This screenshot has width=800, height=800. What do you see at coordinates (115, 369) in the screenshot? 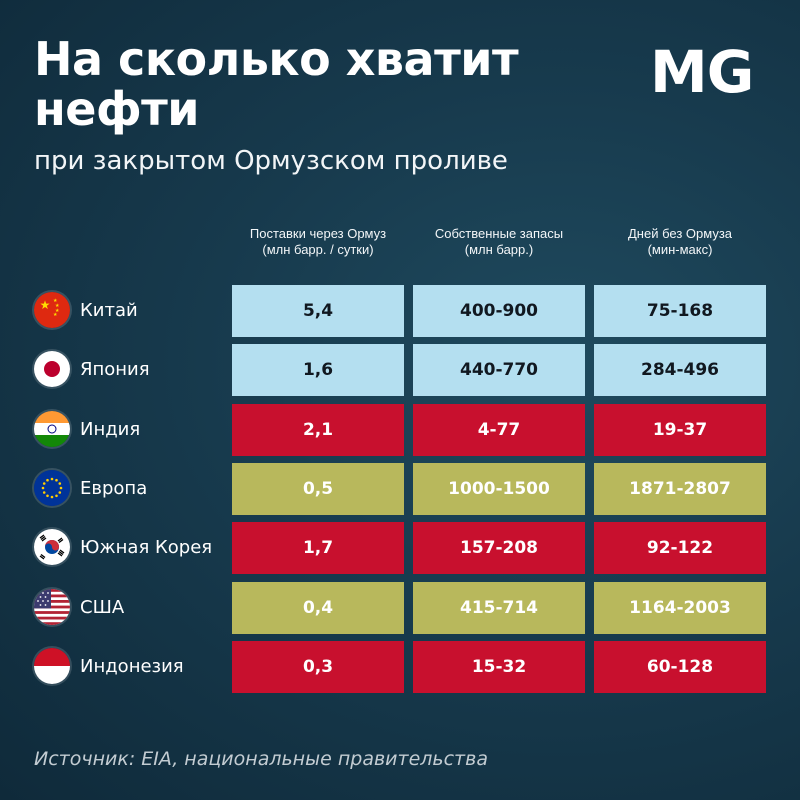
I see `country-label: Япония` at bounding box center [115, 369].